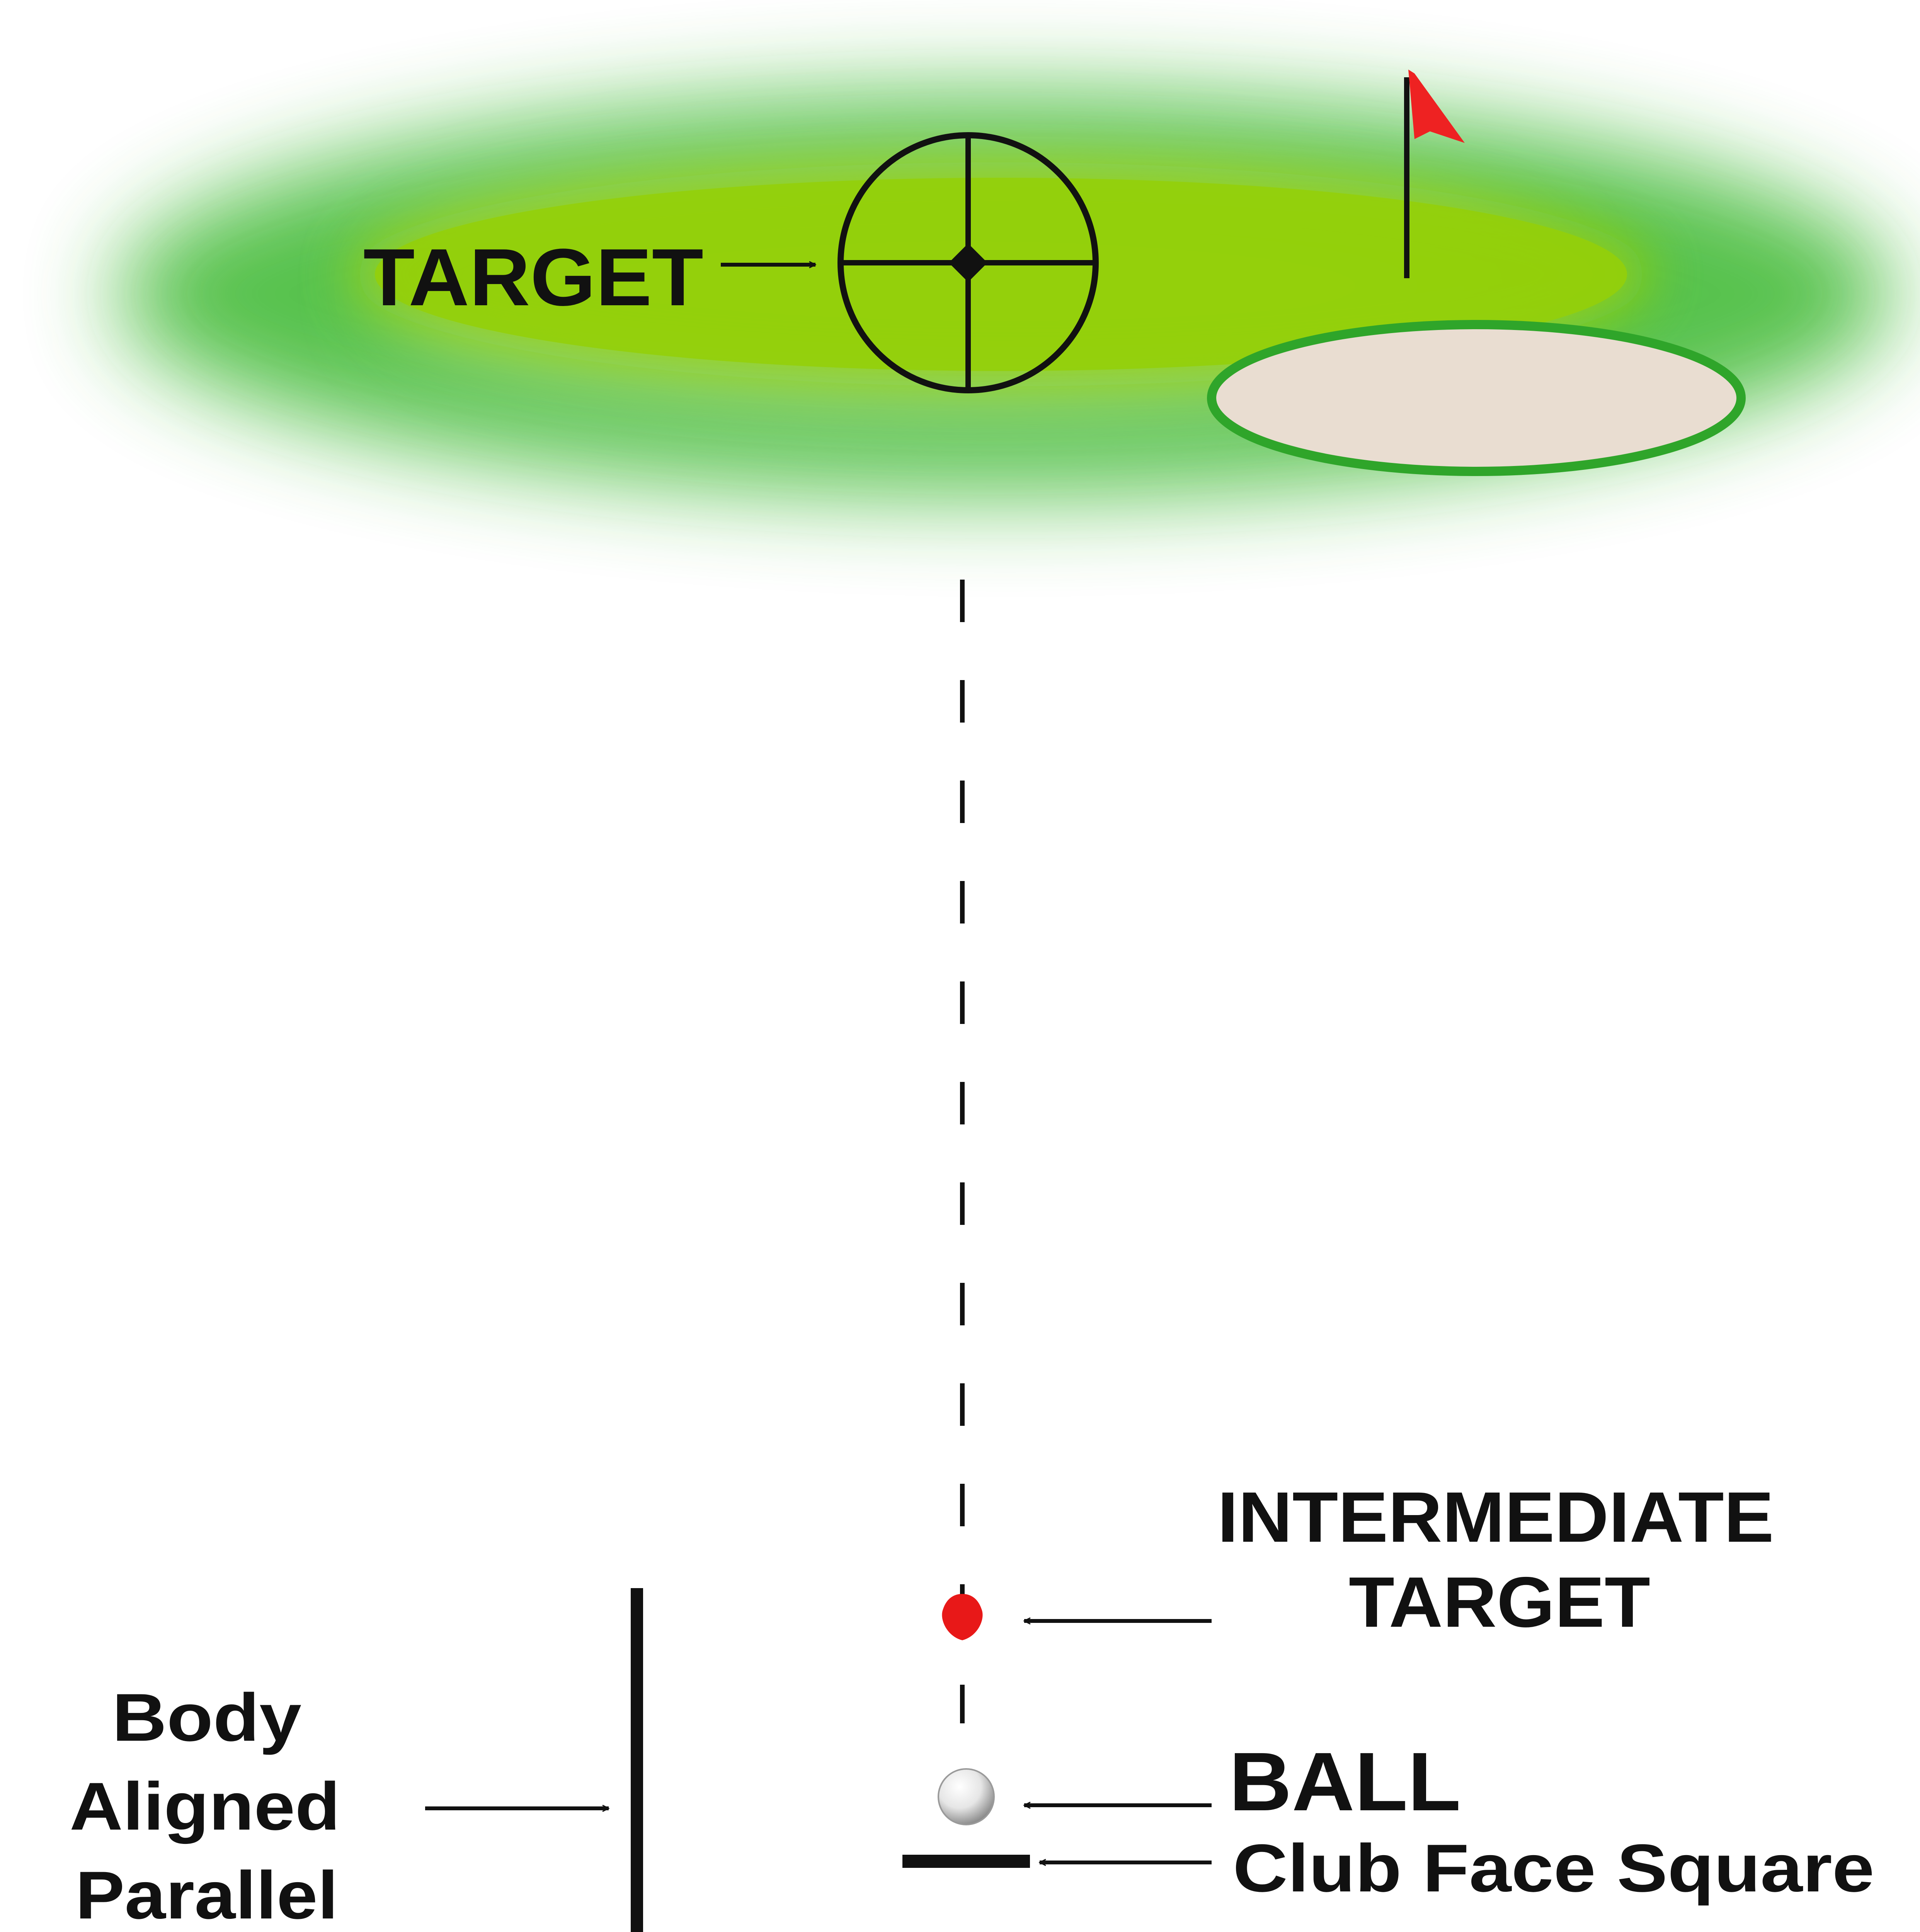 The image size is (1920, 1932). I want to click on crosshair-icon, so click(968, 262).